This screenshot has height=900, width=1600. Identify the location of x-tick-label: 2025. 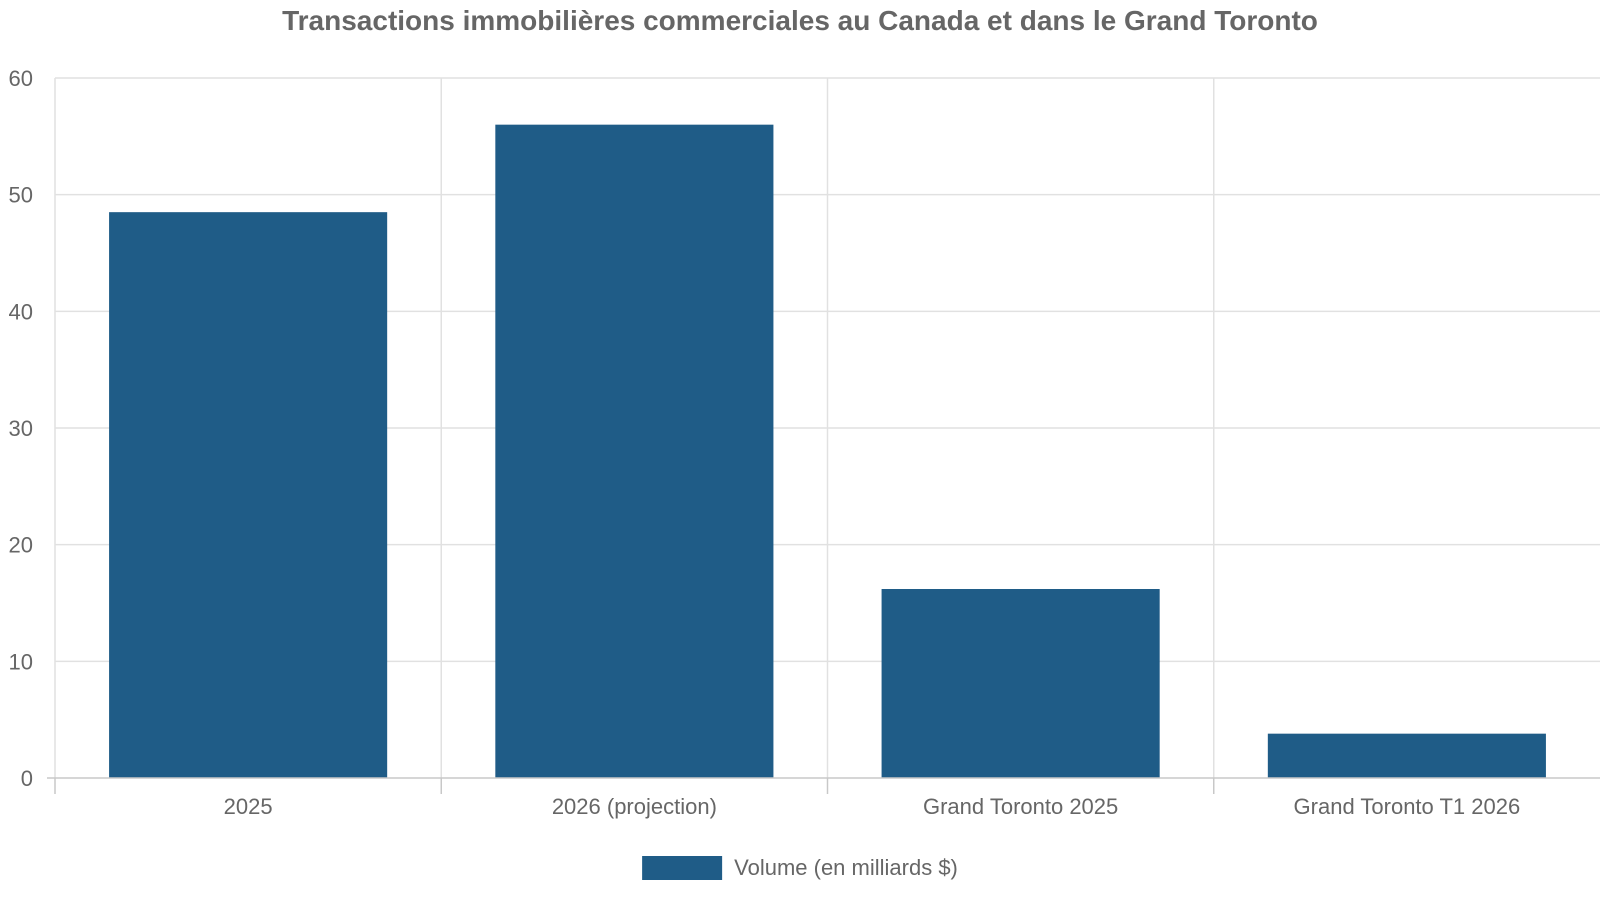
(248, 806).